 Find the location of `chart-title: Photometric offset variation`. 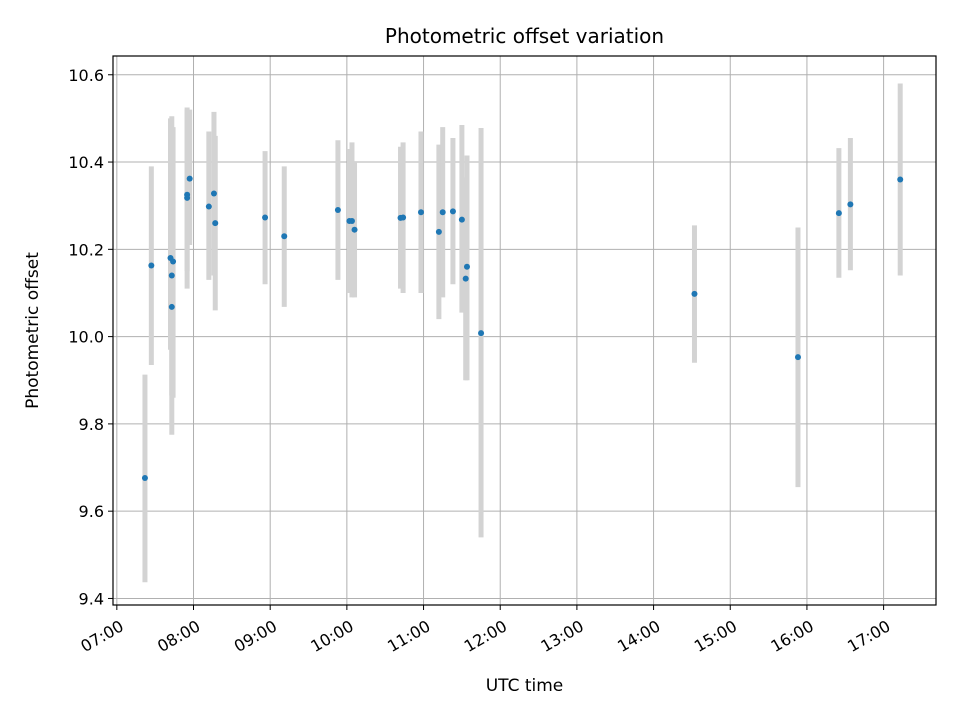

chart-title: Photometric offset variation is located at coordinates (524, 36).